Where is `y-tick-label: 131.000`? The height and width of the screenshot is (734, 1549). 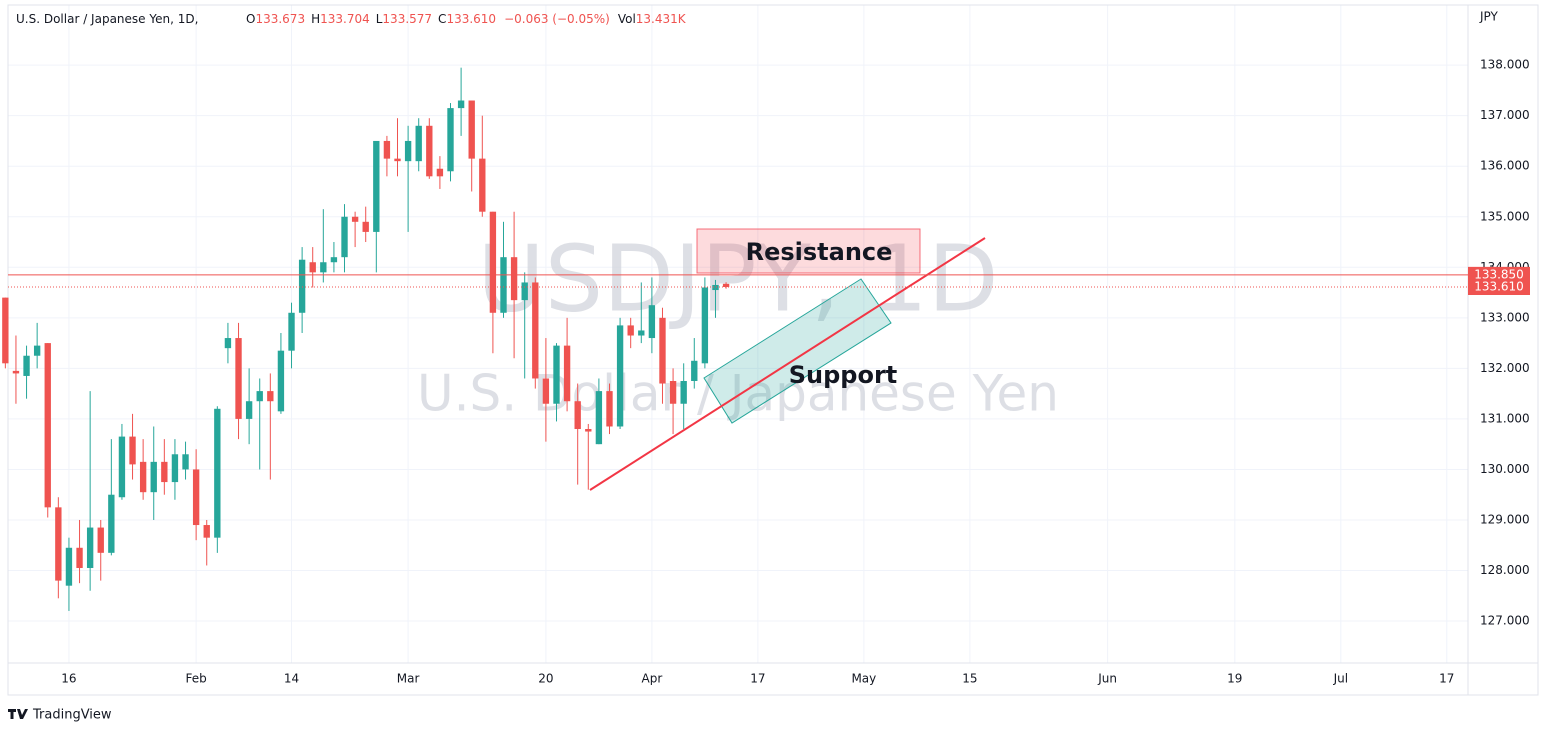
y-tick-label: 131.000 is located at coordinates (1505, 418).